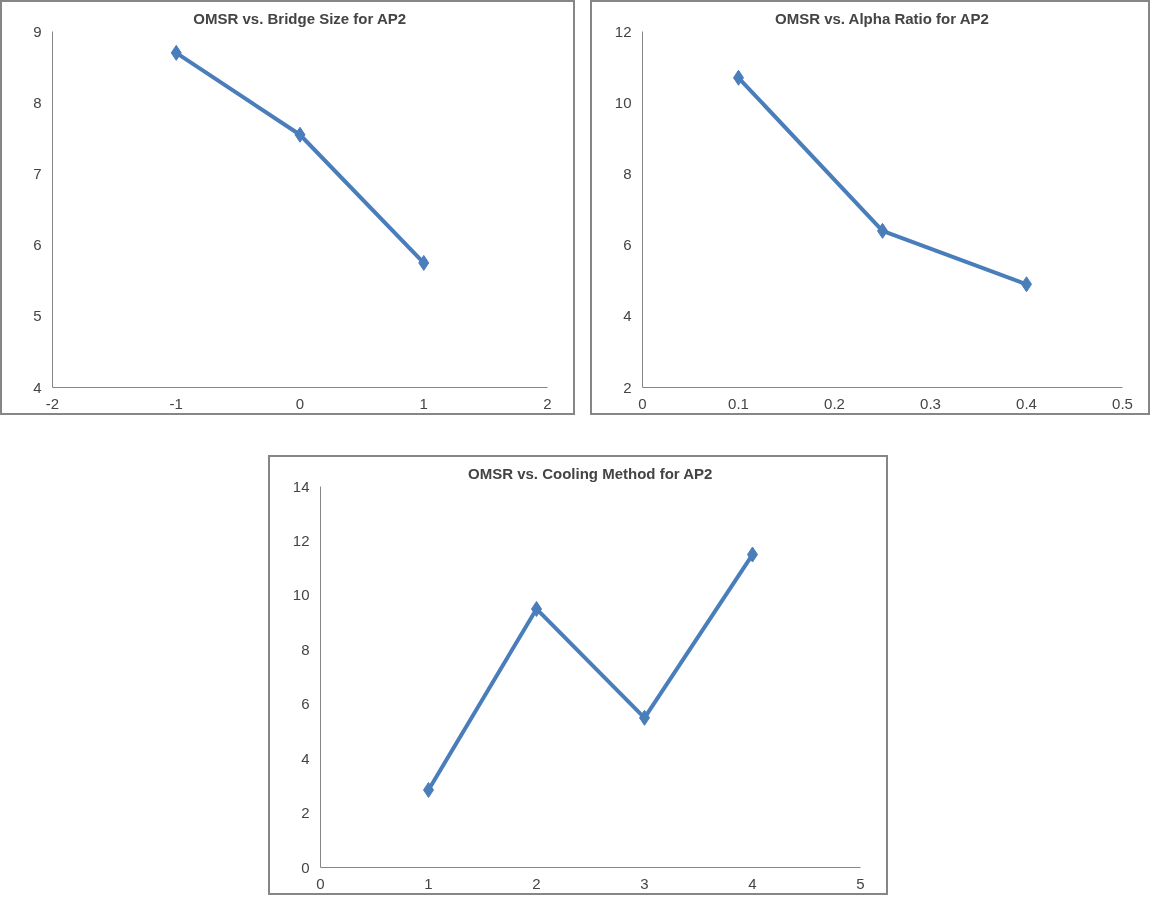 This screenshot has width=1158, height=914. Describe the element at coordinates (881, 18) in the screenshot. I see `chart-title: OMSR vs. Alpha Ratio for AP2` at that location.